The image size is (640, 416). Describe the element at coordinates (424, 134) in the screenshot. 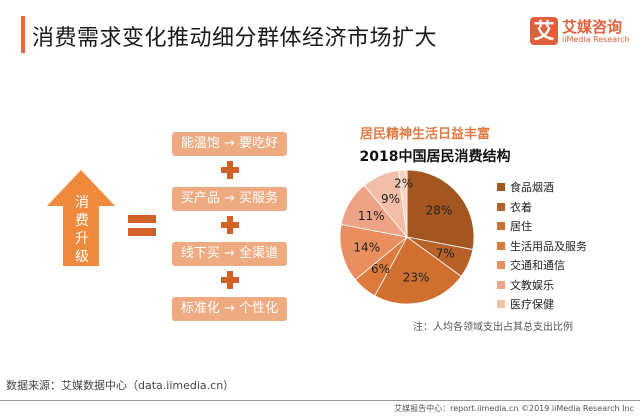

I see `chart-subtitle: 居民精神生活日益丰富` at that location.